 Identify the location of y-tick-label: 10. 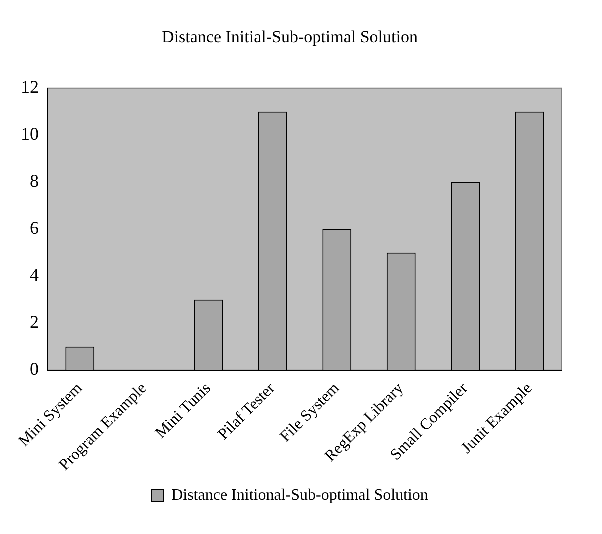
(30, 134).